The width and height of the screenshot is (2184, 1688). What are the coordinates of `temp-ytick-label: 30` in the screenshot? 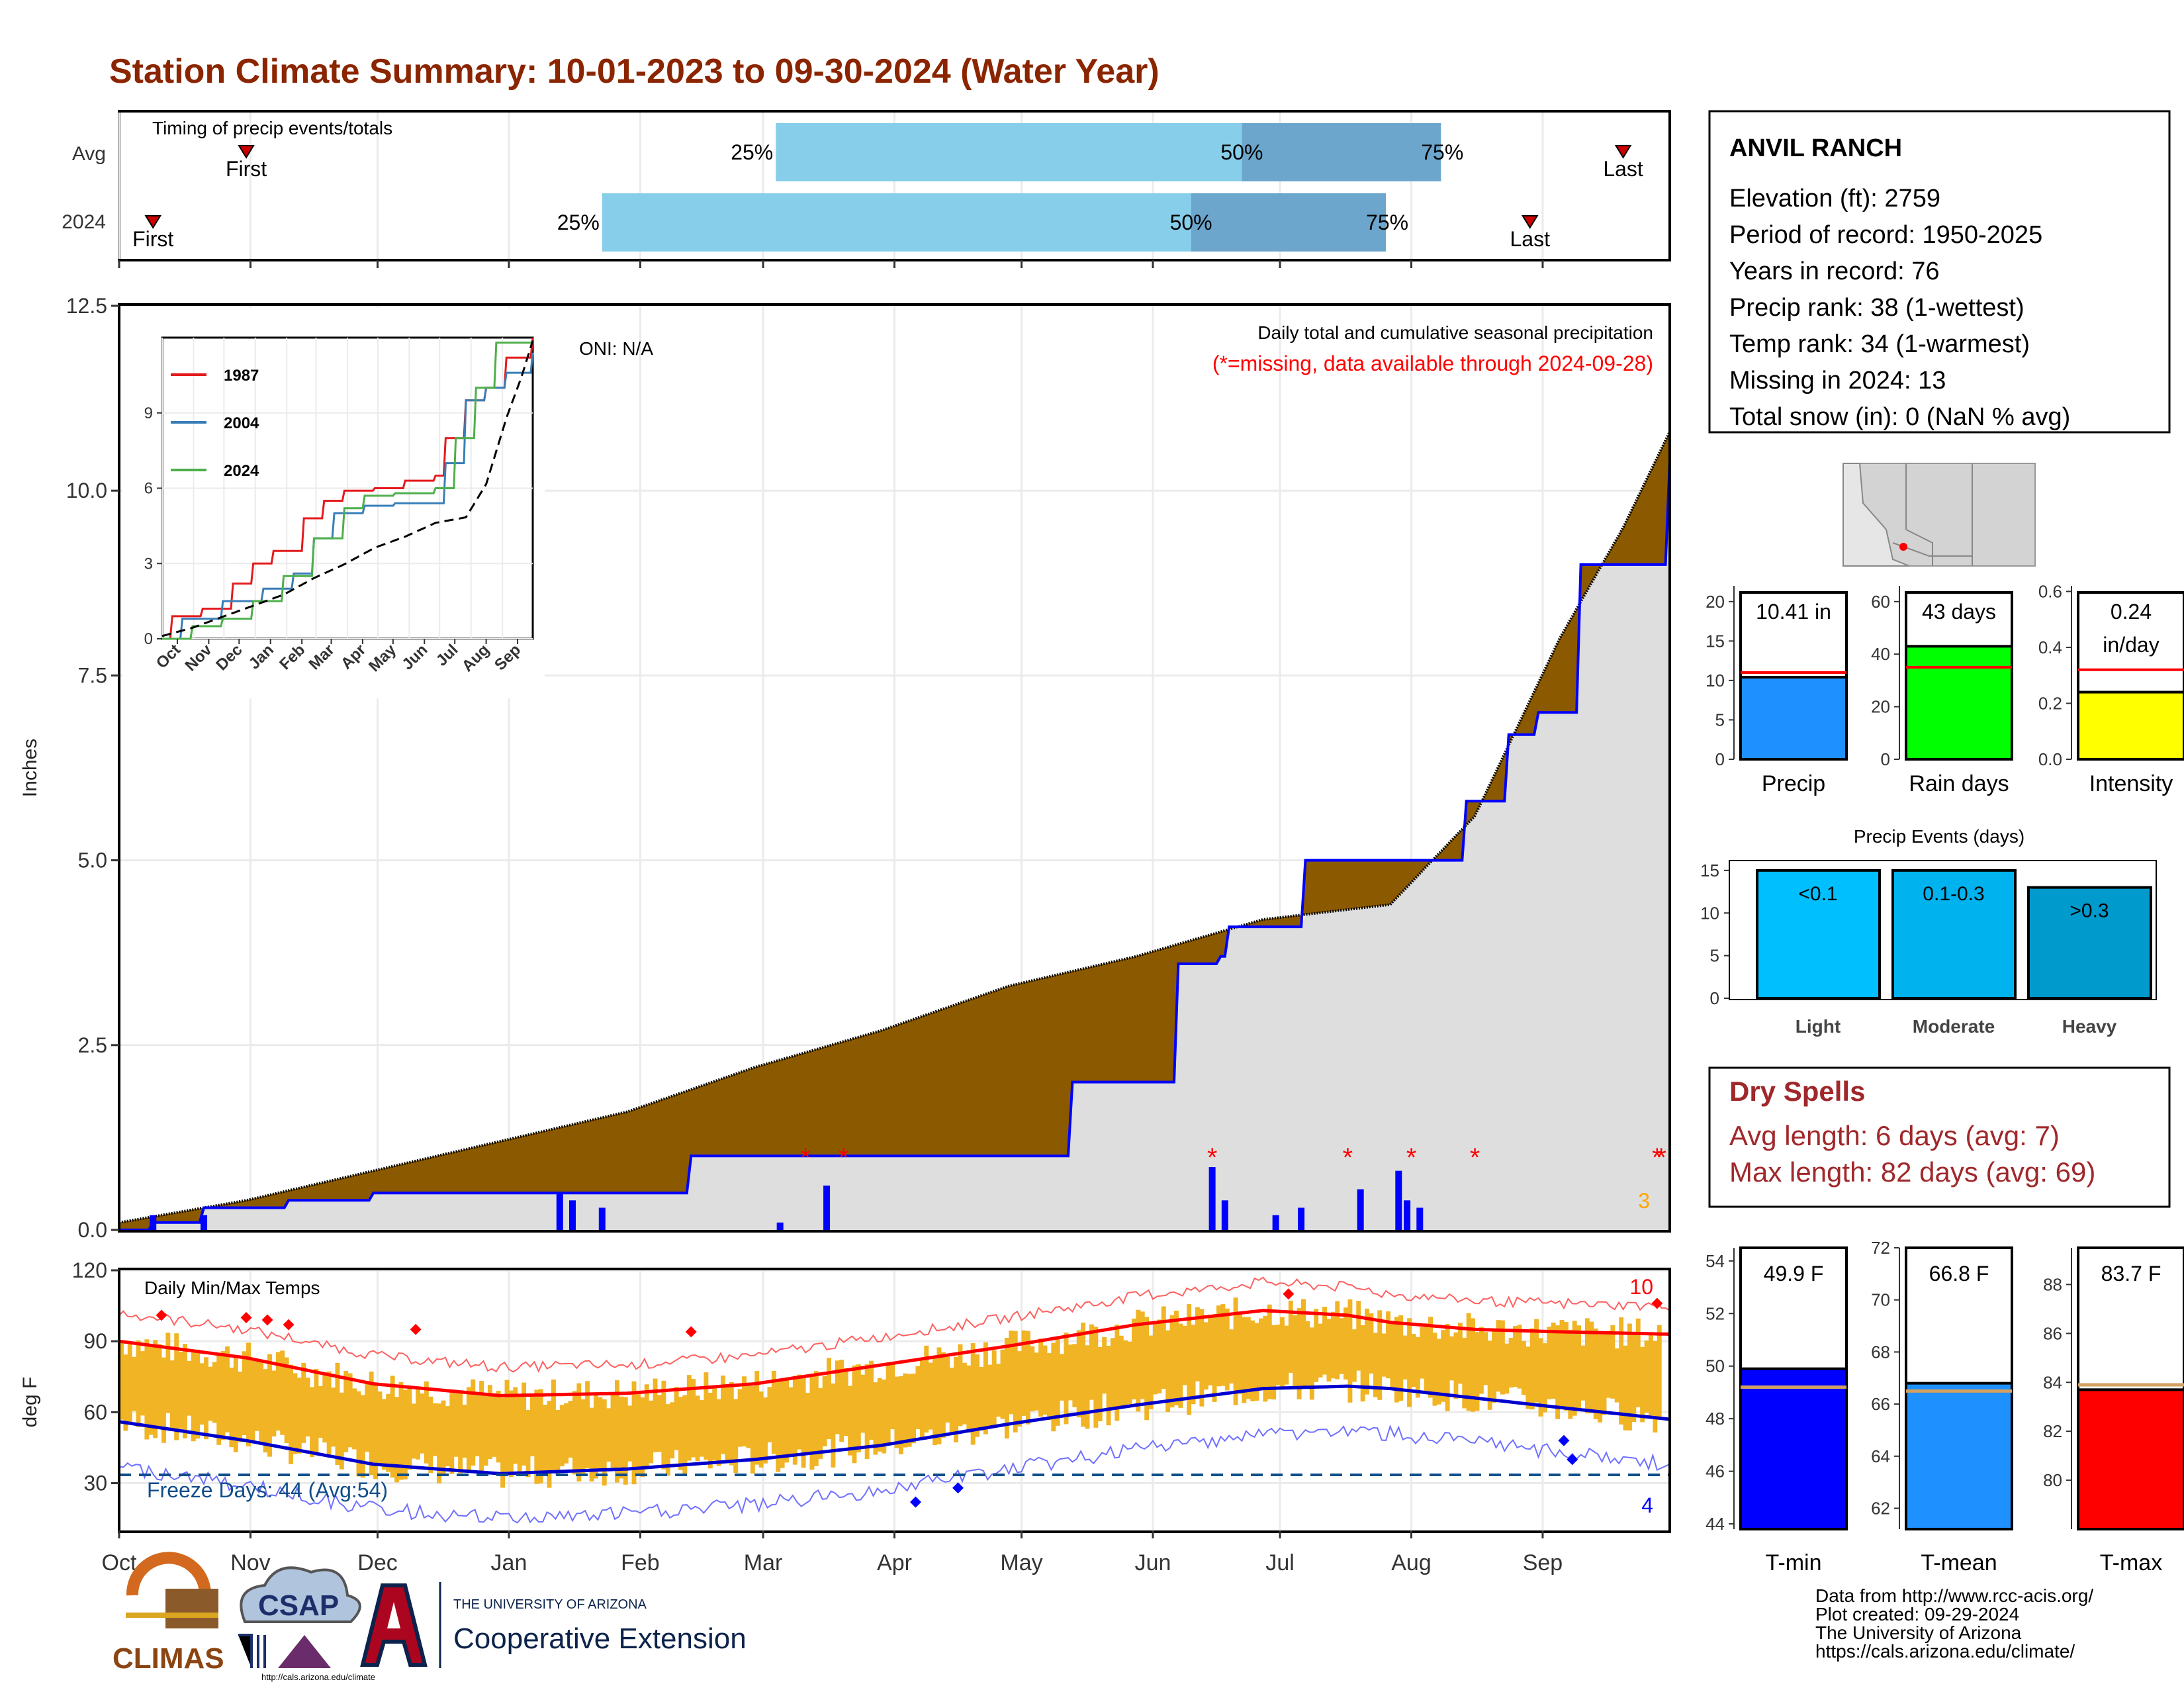 It's located at (95, 1483).